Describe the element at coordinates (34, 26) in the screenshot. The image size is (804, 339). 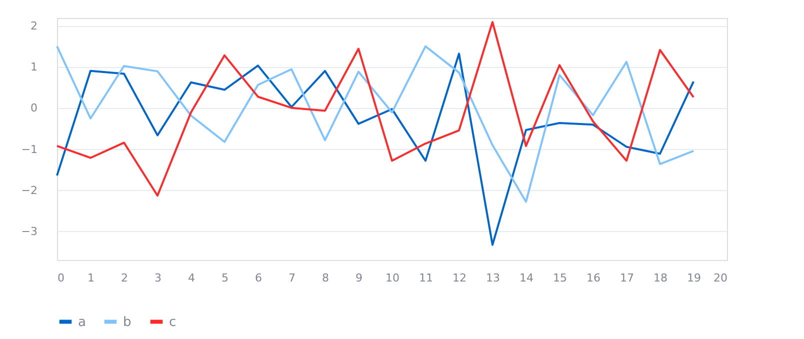
I see `y-tick-label: 2` at that location.